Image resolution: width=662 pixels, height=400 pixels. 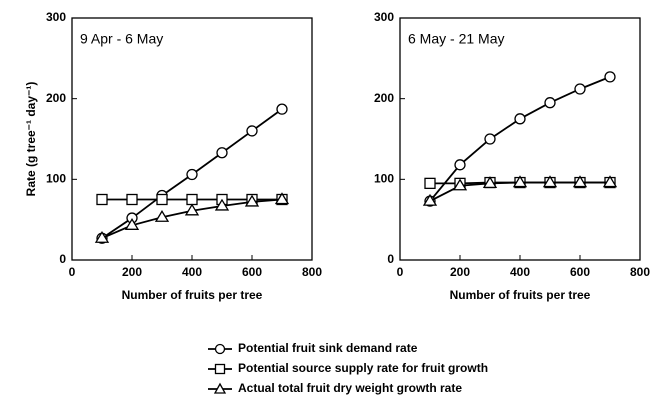 What do you see at coordinates (121, 39) in the screenshot?
I see `panel-title: 9 Apr - 6 May` at bounding box center [121, 39].